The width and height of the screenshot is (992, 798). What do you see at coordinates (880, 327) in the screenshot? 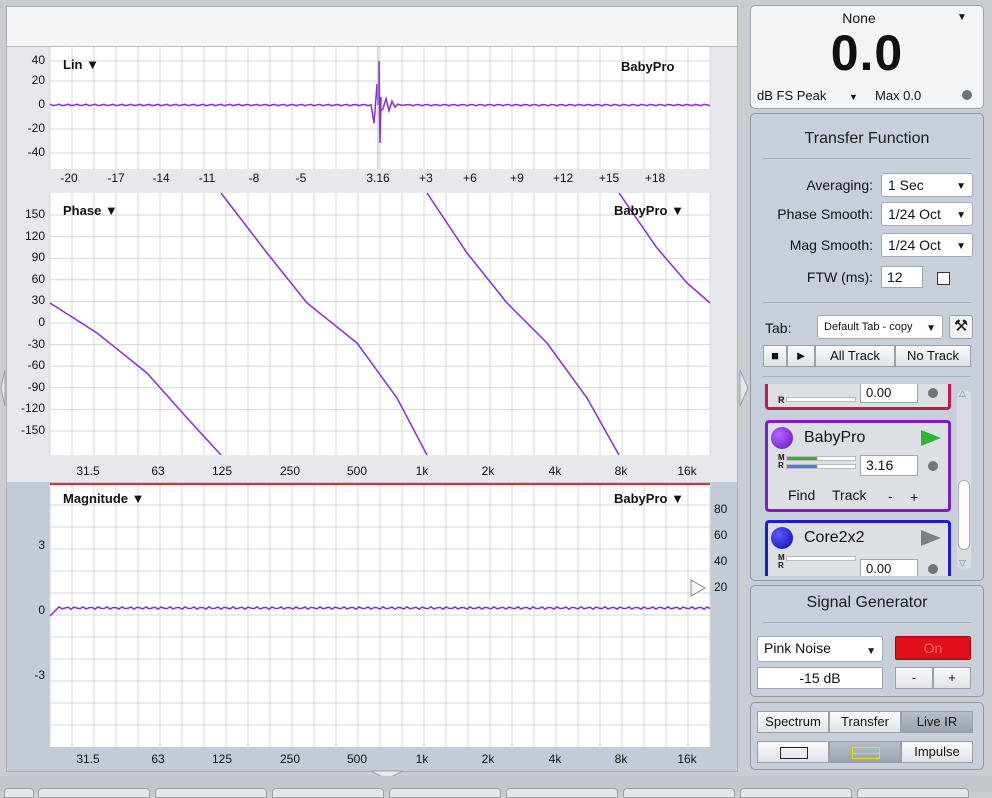
I see `tab-select: Default Tab - copy ▼` at bounding box center [880, 327].